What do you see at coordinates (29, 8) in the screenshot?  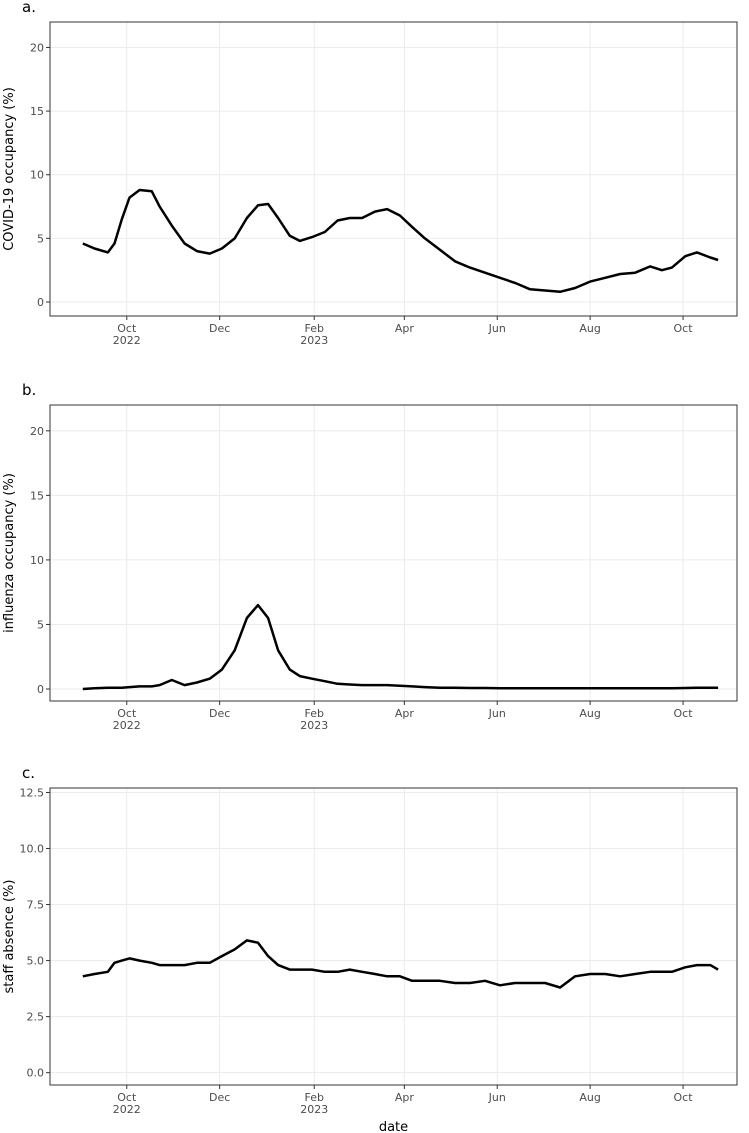 I see `panel-title: a.` at bounding box center [29, 8].